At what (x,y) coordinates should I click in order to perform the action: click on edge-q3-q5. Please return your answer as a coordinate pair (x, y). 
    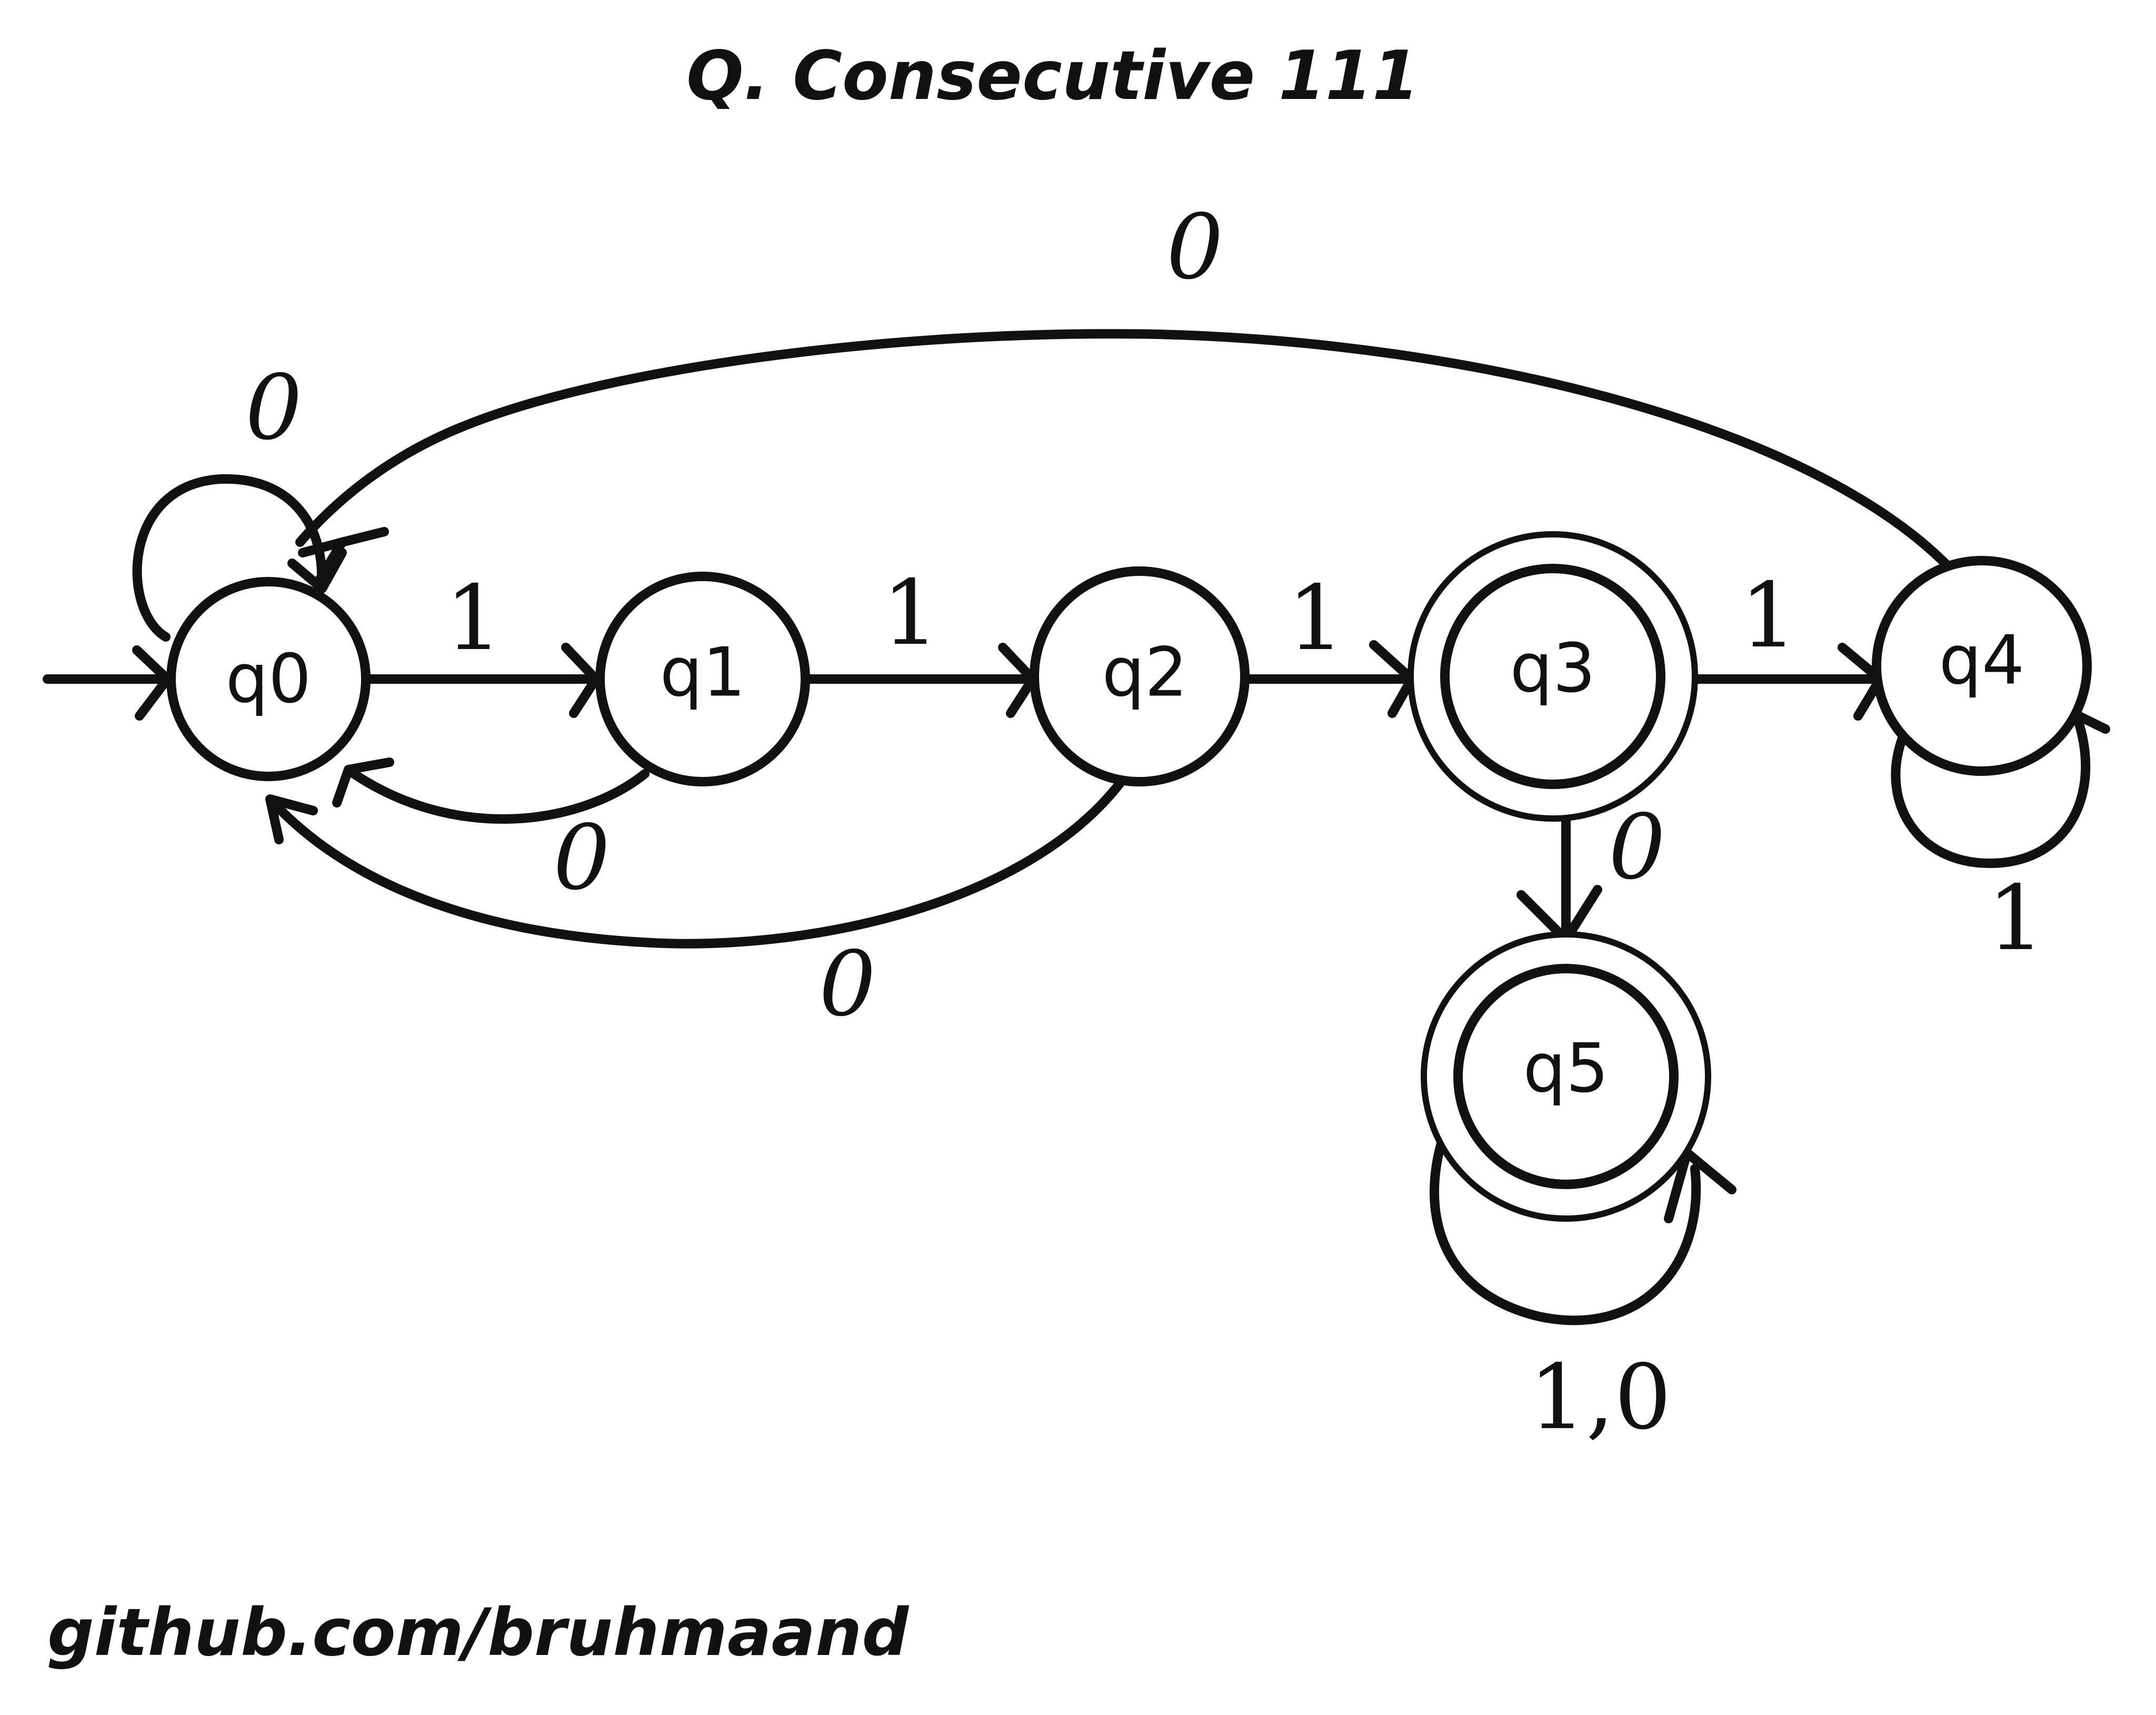
    Looking at the image, I should click on (1559, 878).